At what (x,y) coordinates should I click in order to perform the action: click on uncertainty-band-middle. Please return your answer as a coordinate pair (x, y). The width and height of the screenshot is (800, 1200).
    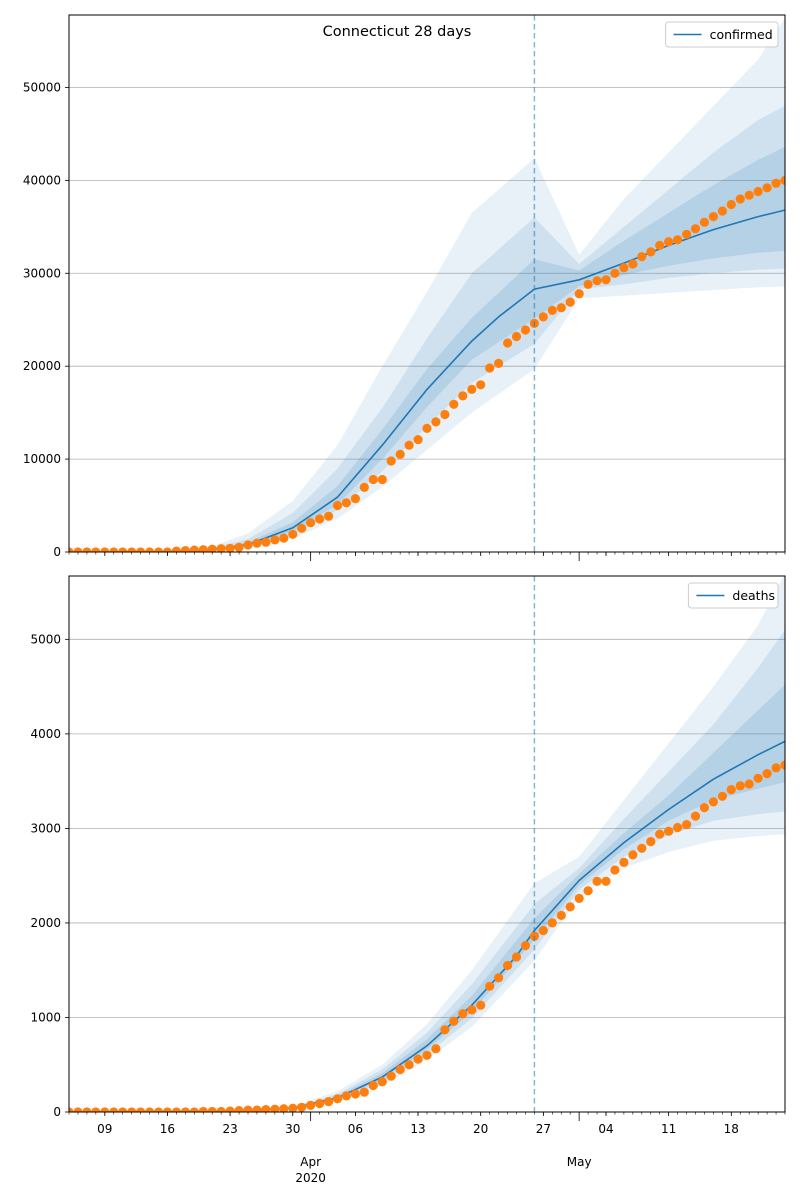
    Looking at the image, I should click on (659, 789).